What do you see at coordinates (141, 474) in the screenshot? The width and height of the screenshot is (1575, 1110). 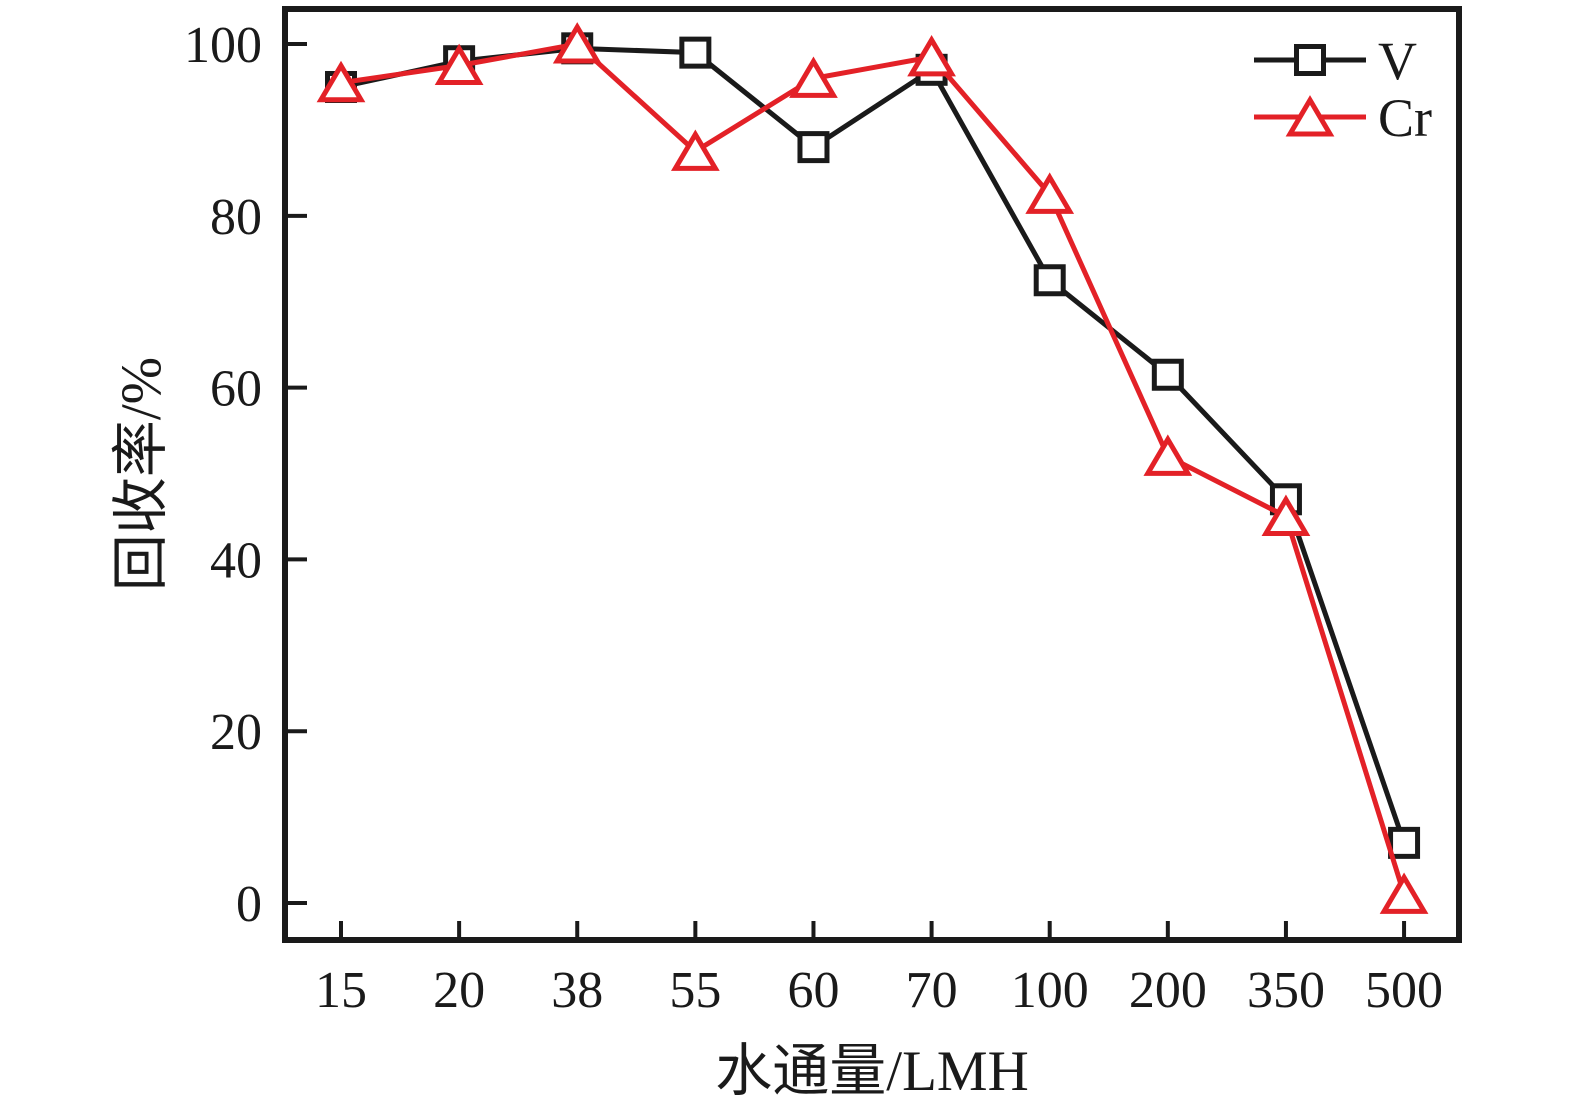 I see `y-axis-title: 回收率/%` at bounding box center [141, 474].